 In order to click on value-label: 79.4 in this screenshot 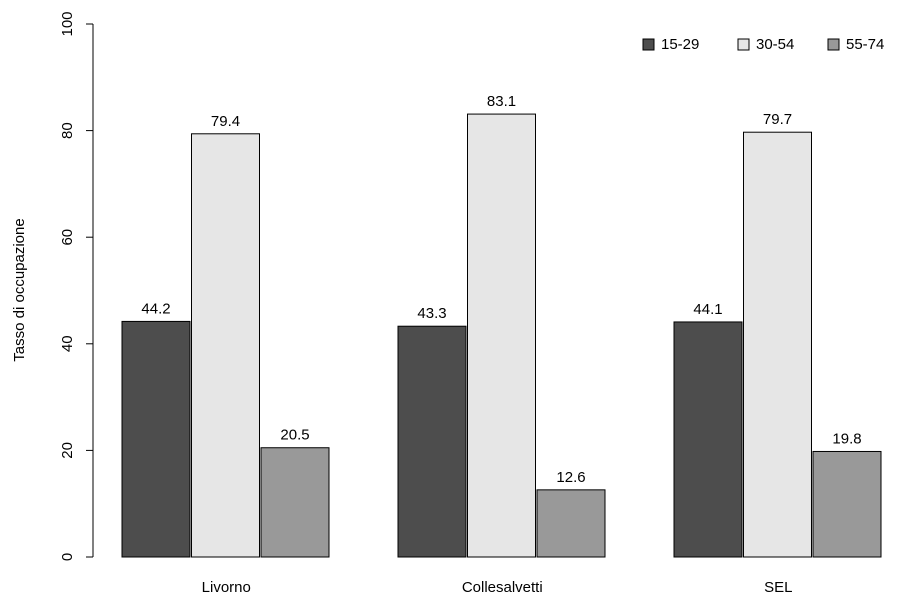, I will do `click(225, 121)`.